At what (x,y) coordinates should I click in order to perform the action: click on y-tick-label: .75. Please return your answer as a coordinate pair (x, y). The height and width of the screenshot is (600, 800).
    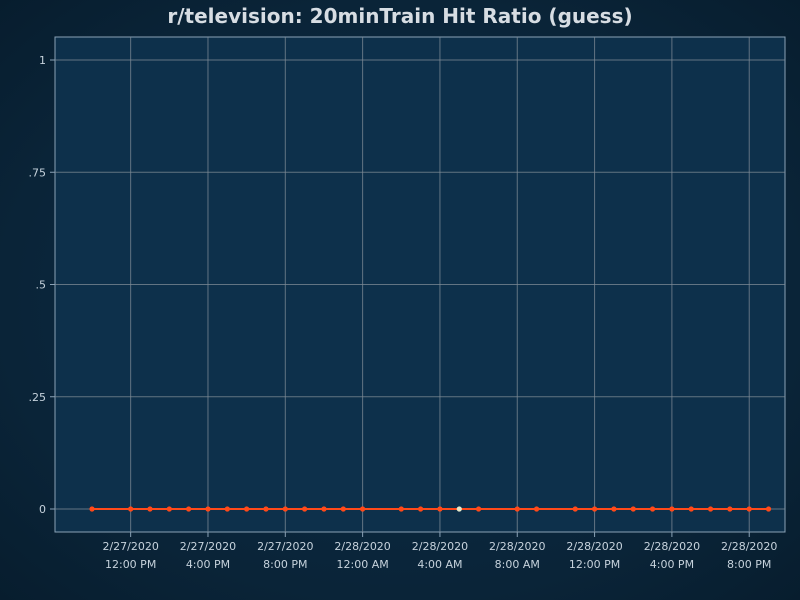
    Looking at the image, I should click on (38, 172).